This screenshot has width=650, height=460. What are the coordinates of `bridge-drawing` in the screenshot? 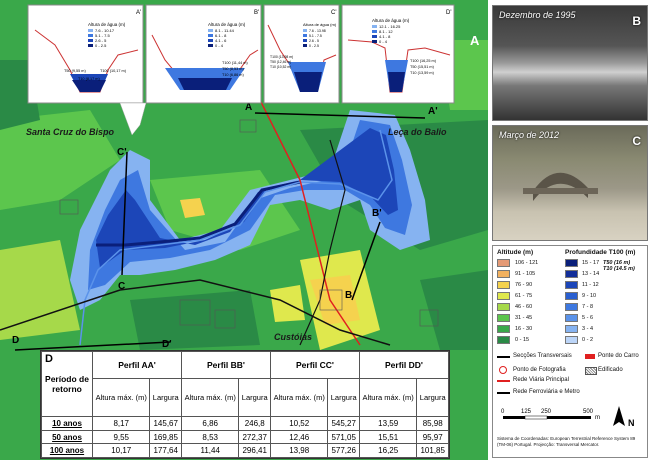 It's located at (560, 186).